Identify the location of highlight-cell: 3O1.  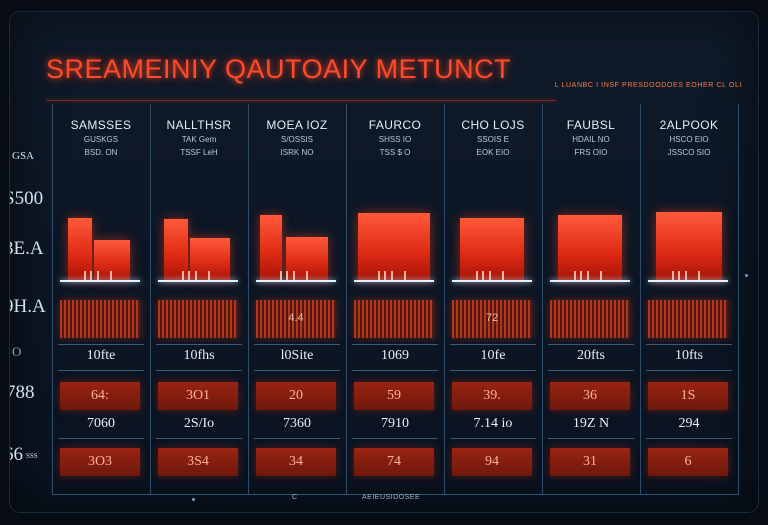
(198, 396).